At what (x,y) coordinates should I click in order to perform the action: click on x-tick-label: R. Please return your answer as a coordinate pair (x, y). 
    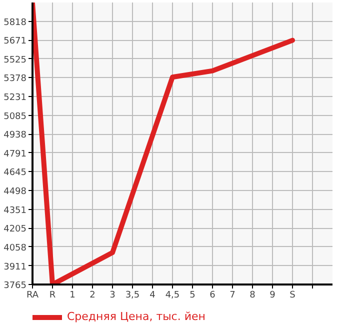
    Looking at the image, I should click on (52, 295).